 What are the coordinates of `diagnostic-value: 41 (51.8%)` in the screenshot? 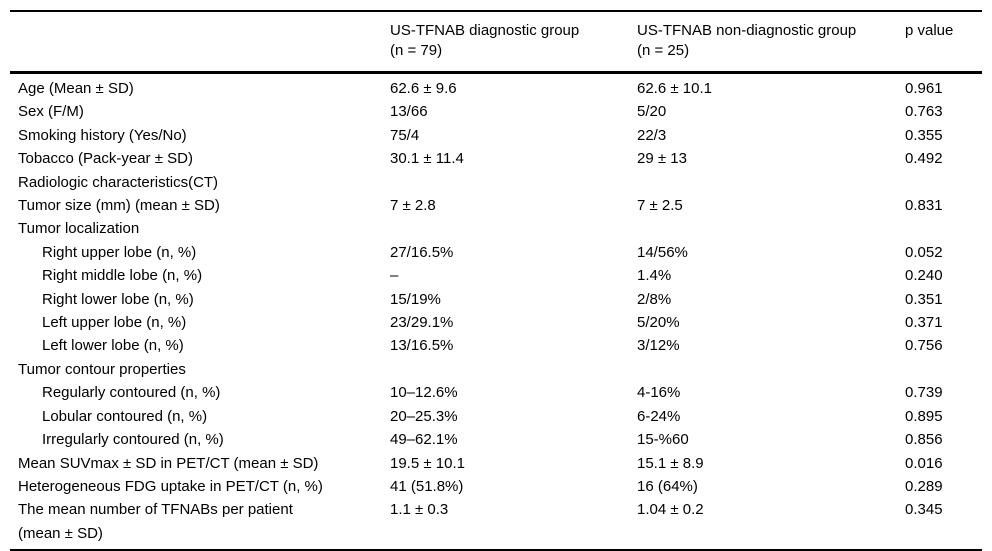 It's located at (427, 486).